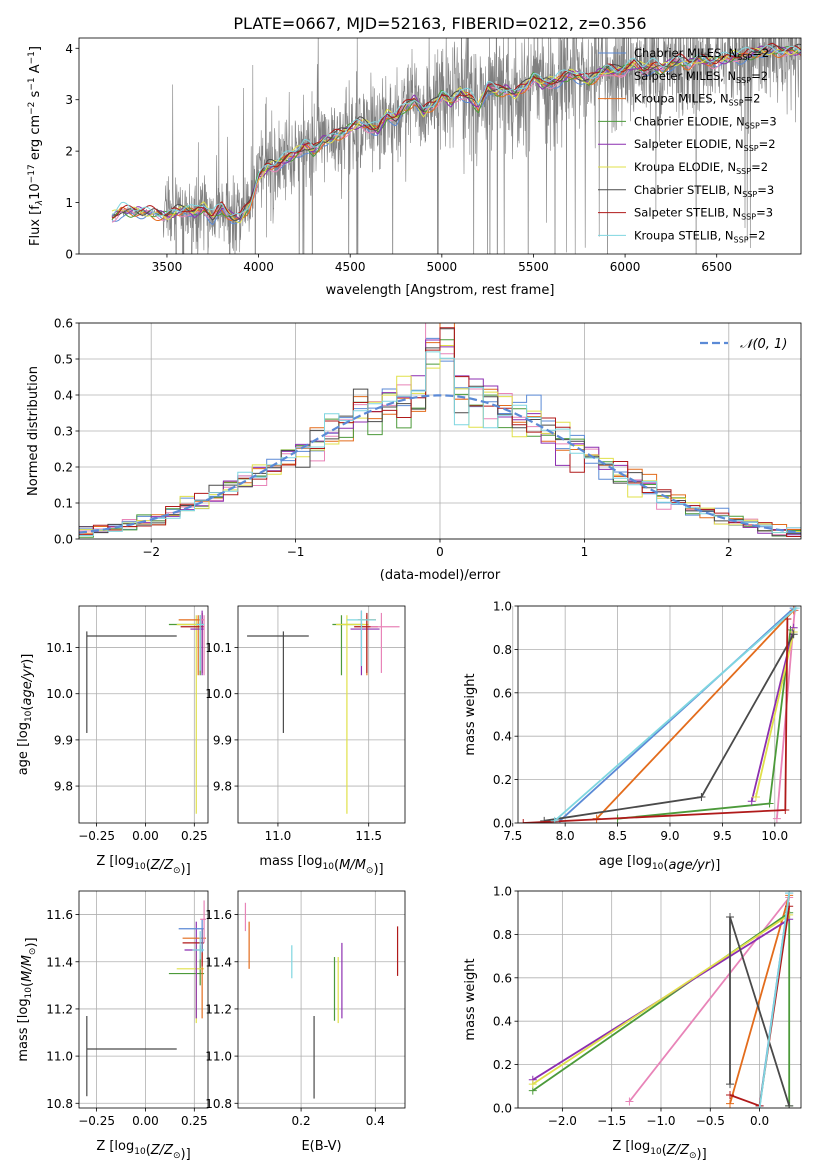 This screenshot has height=1170, width=819. I want to click on legend-text: Salpeter MILES, N, so click(685, 76).